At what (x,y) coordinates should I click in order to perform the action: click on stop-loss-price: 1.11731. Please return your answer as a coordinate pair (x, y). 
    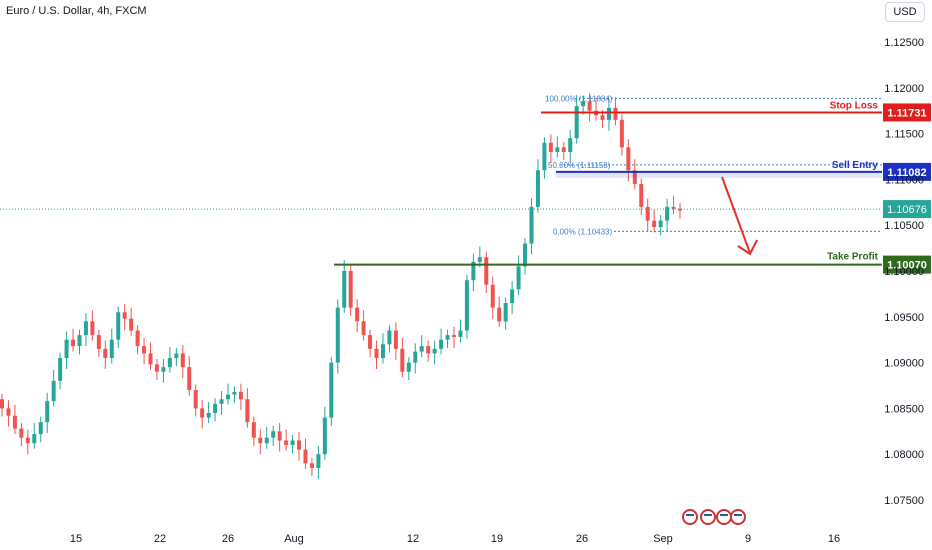
    Looking at the image, I should click on (906, 113).